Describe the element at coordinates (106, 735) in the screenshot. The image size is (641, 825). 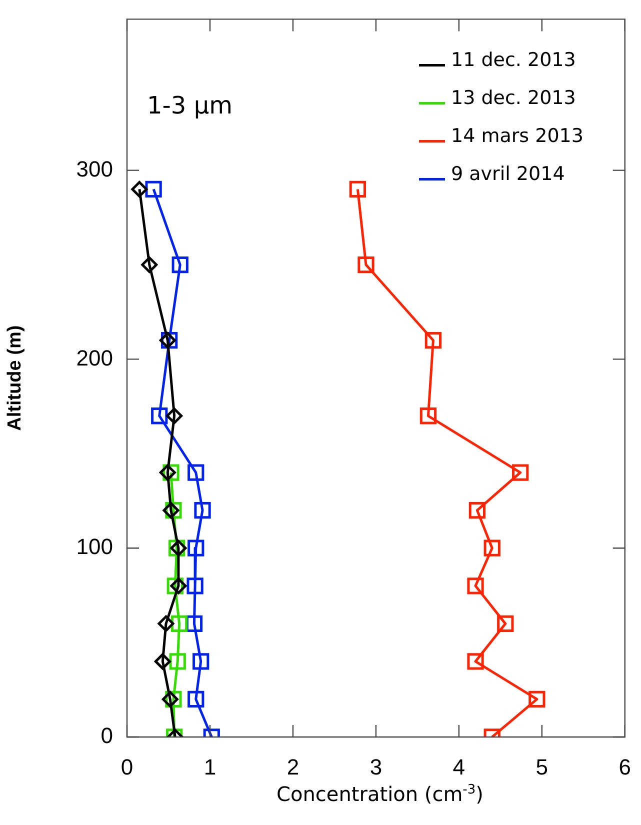
I see `y-tick-label: 0` at that location.